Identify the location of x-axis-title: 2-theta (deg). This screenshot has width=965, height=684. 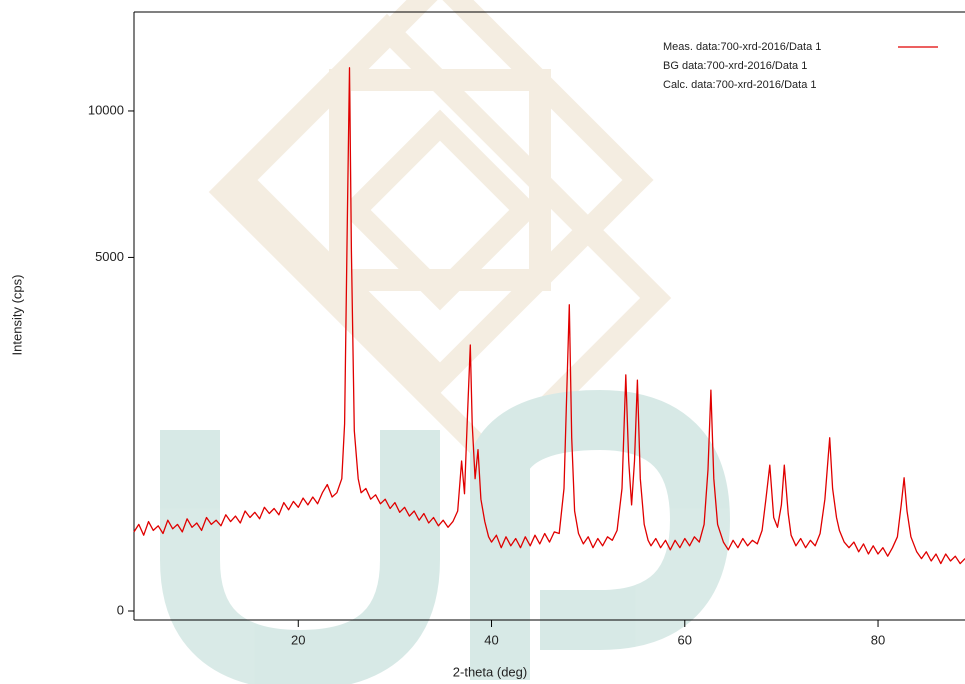
(490, 671).